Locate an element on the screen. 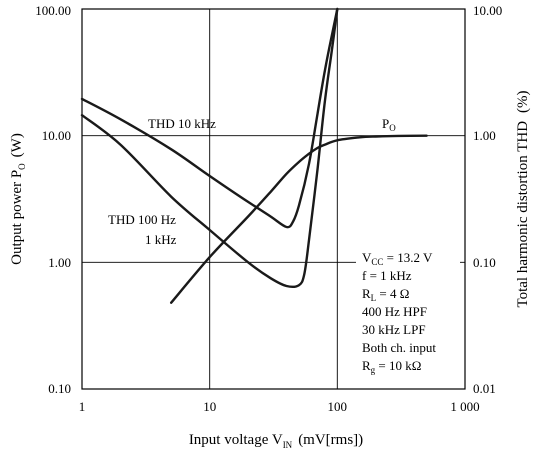 The width and height of the screenshot is (534, 455). condition-rg-rest: = 10 kΩ is located at coordinates (398, 365).